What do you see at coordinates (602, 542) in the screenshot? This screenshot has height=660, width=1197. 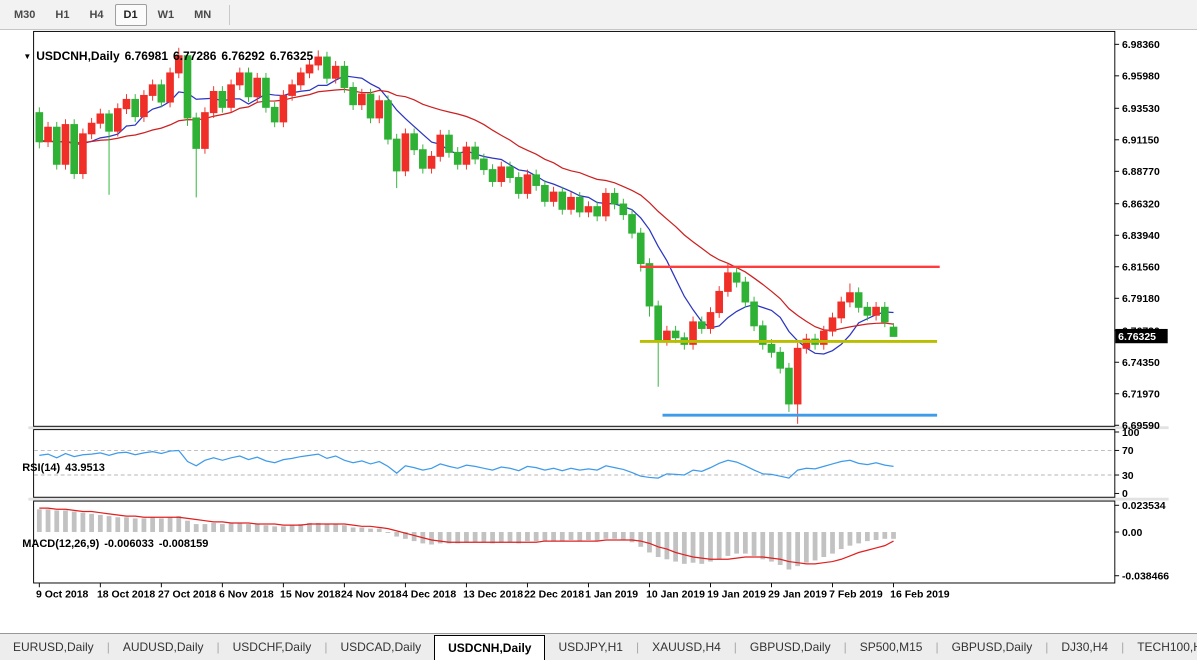 I see `macd-chart: 0.023534 0.00 -0.038466` at bounding box center [602, 542].